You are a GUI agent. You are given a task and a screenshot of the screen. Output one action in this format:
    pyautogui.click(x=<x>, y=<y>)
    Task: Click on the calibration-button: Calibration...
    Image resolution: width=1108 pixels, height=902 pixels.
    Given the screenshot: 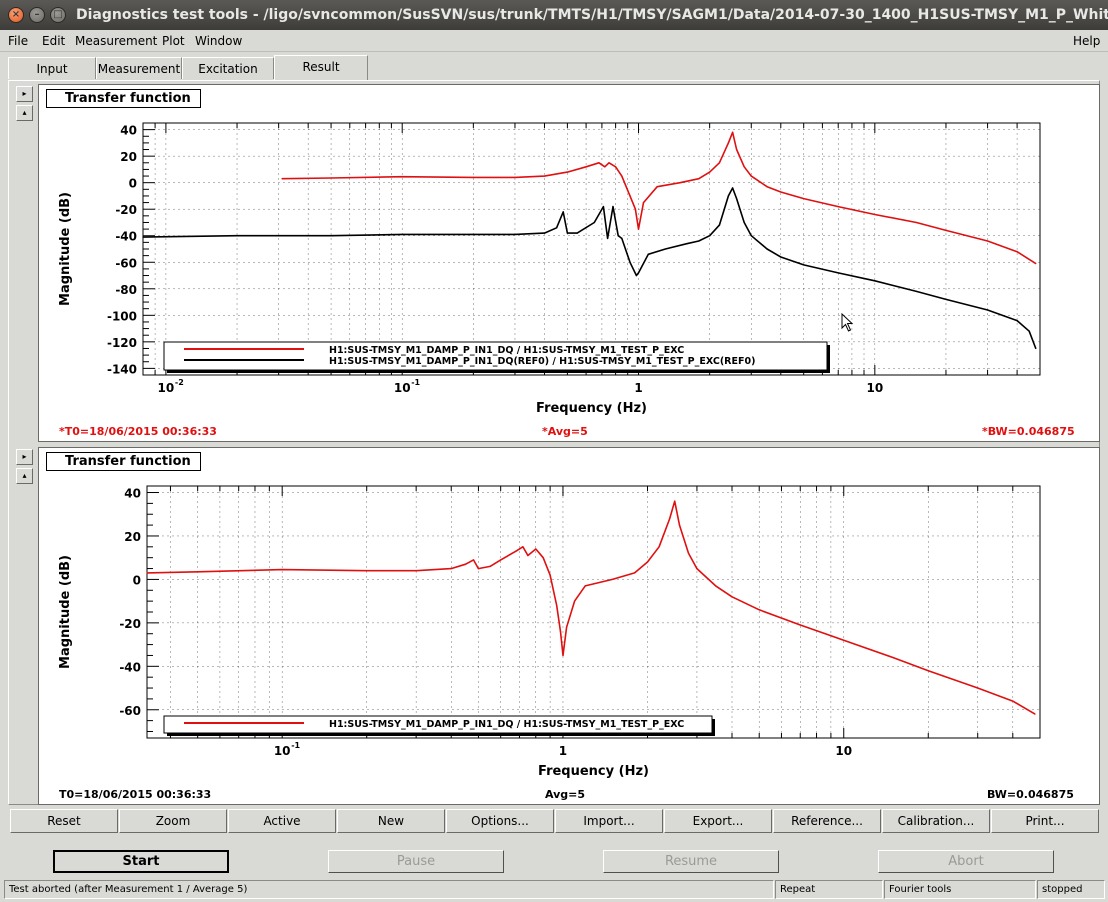 What is the action you would take?
    pyautogui.click(x=936, y=821)
    